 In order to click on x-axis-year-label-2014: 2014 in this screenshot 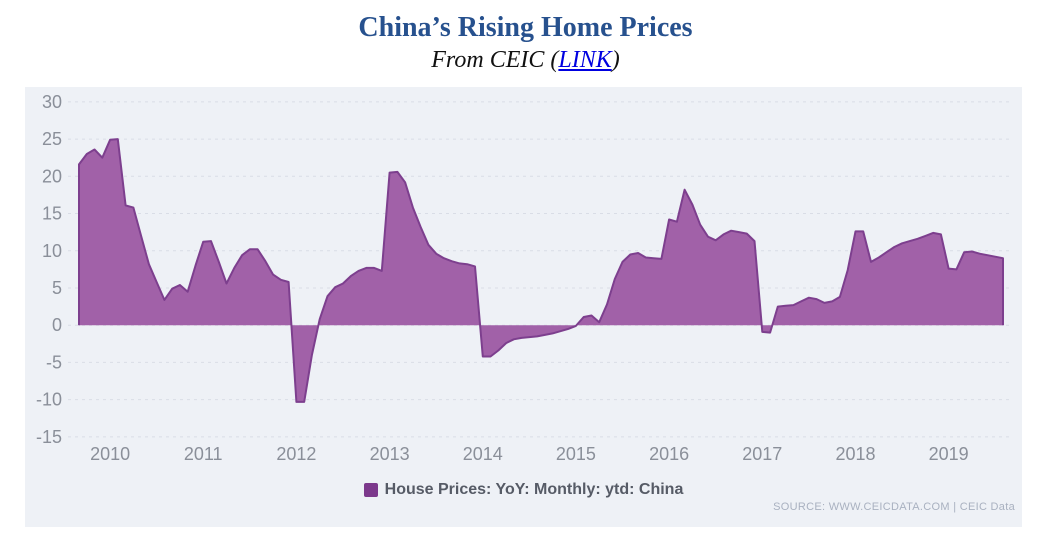, I will do `click(483, 454)`.